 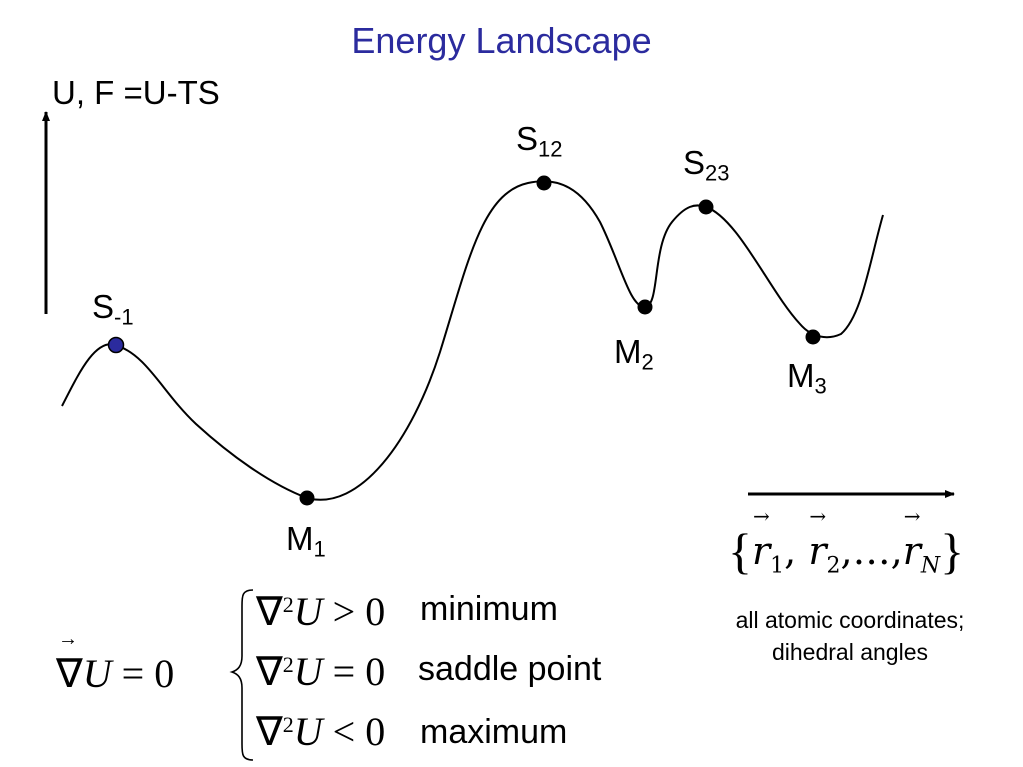 I want to click on point-M1, so click(x=307, y=498).